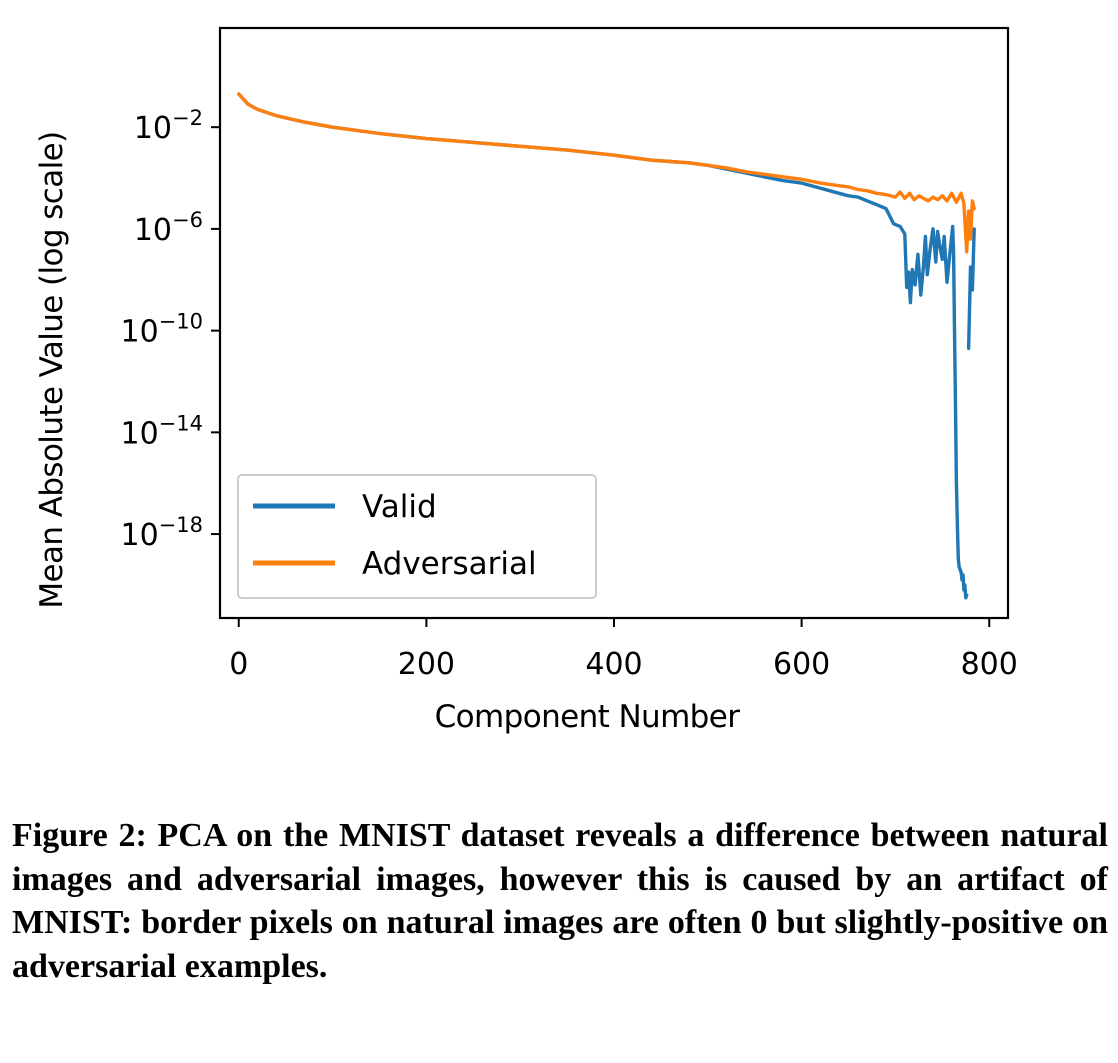  I want to click on x-tick-label: 200, so click(426, 664).